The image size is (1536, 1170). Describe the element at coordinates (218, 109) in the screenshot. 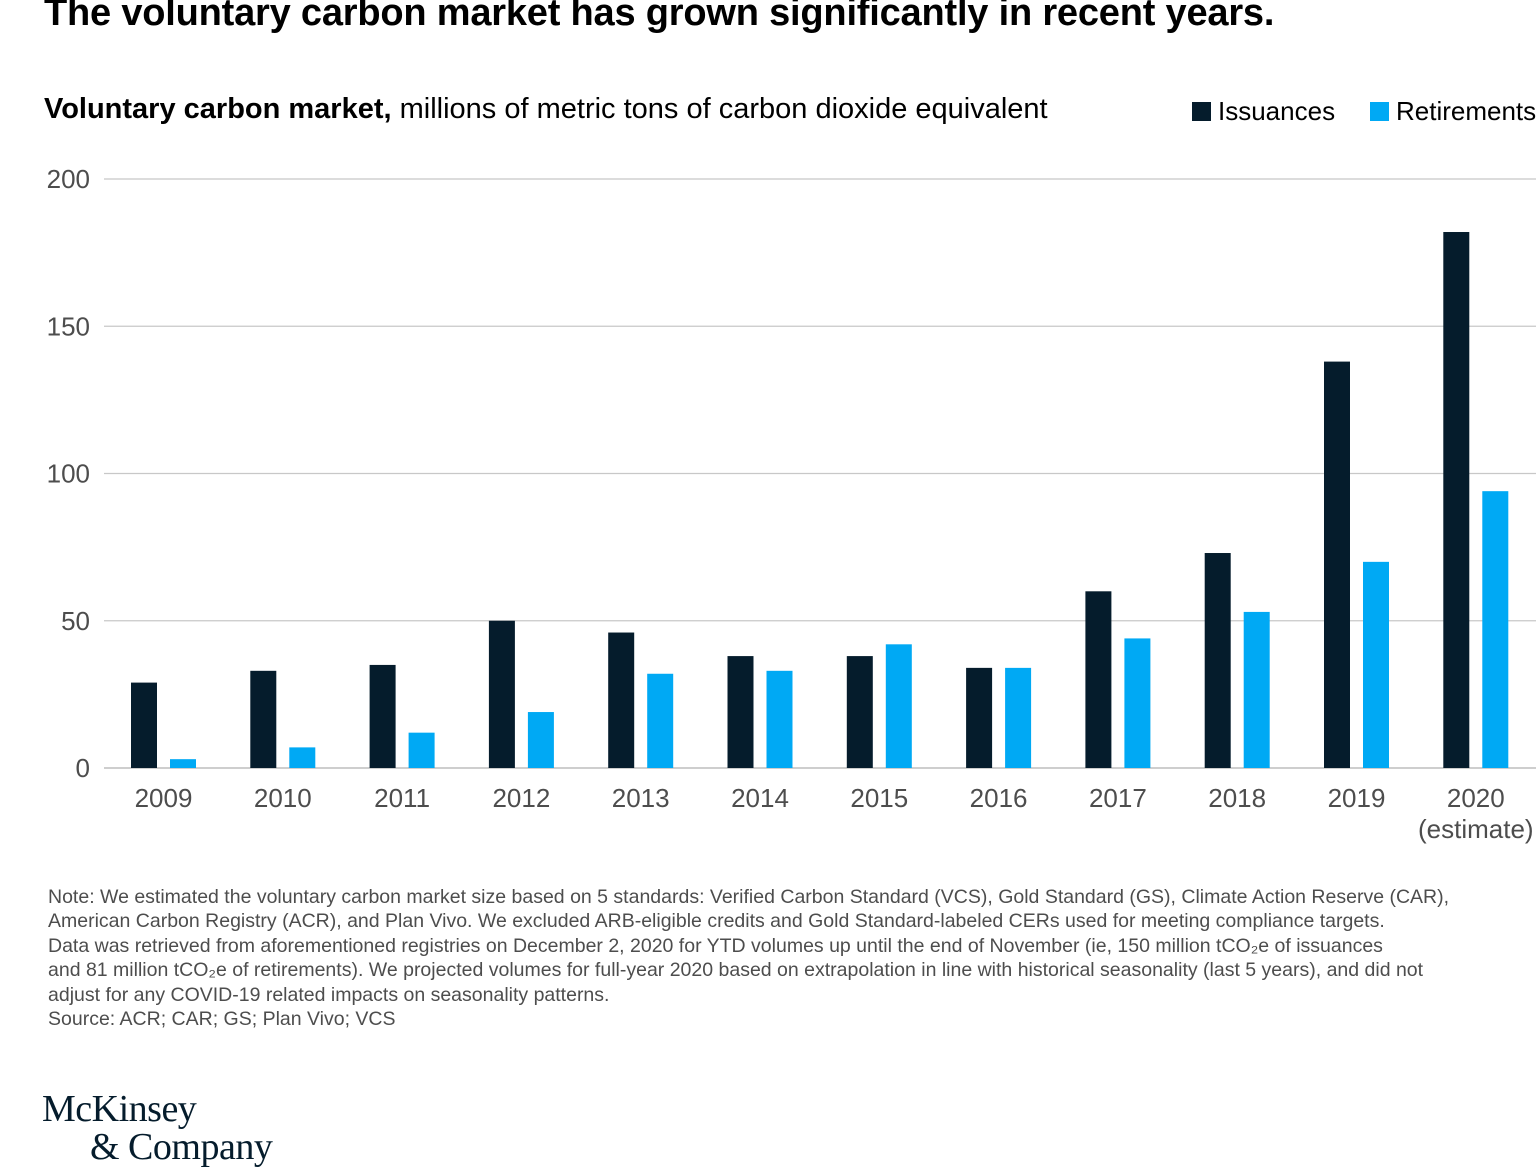

I see `subtitle-bold: Voluntary carbon market,` at that location.